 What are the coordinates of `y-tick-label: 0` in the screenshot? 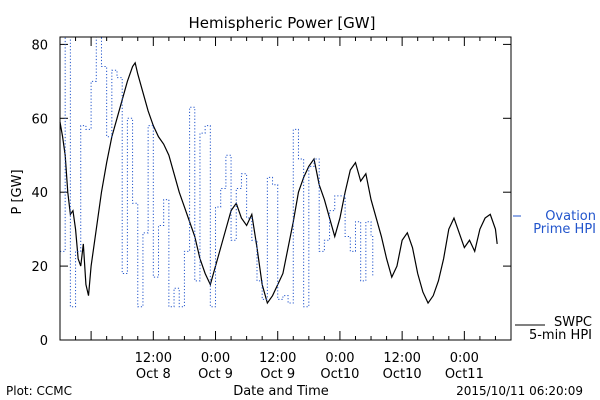 It's located at (44, 341).